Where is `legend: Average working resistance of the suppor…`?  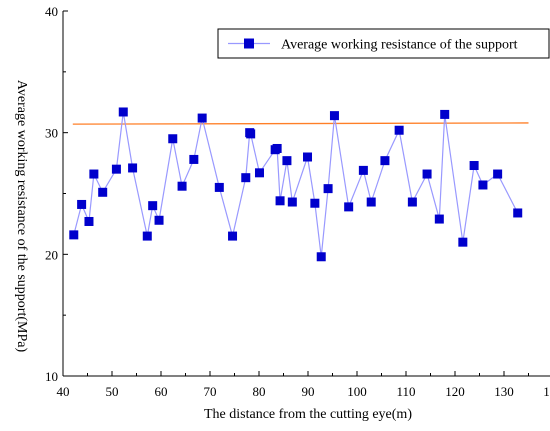
legend: Average working resistance of the suppor… is located at coordinates (383, 43).